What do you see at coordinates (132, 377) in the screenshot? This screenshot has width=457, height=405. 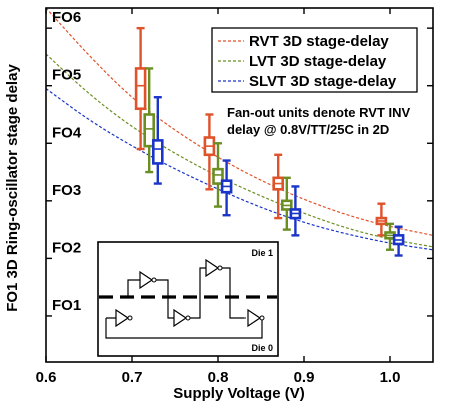 I see `x-tick-label-1: 0.7` at bounding box center [132, 377].